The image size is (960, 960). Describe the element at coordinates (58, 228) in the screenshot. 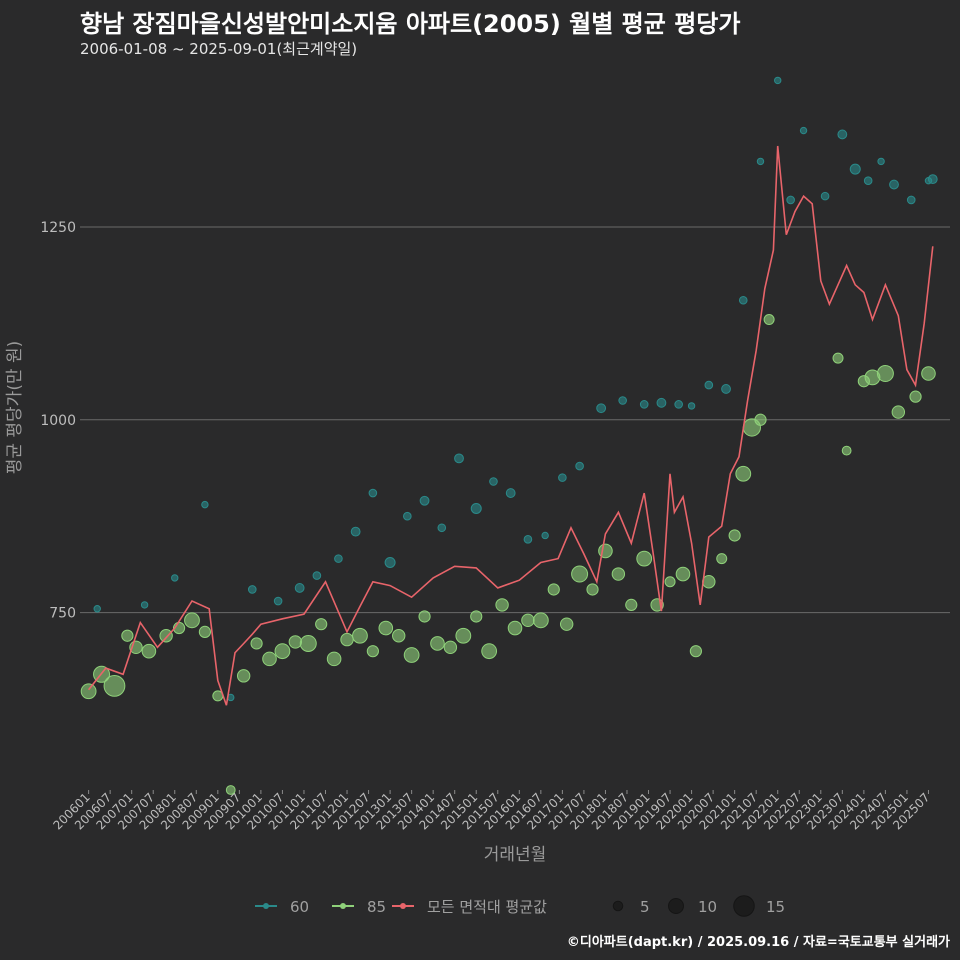

I see `y-tick-label: 1250` at that location.